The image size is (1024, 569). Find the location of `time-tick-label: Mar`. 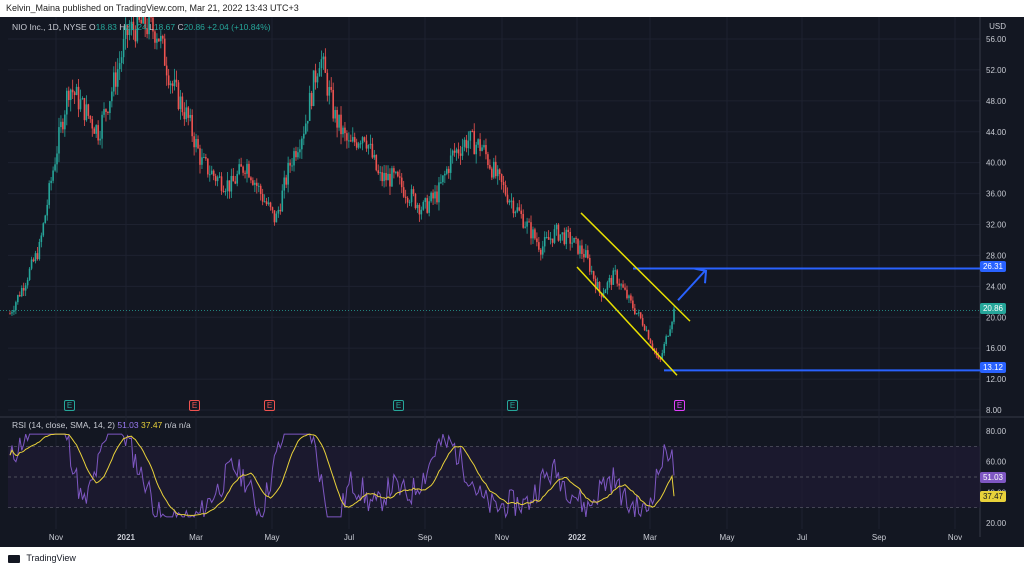

time-tick-label: Mar is located at coordinates (196, 537).